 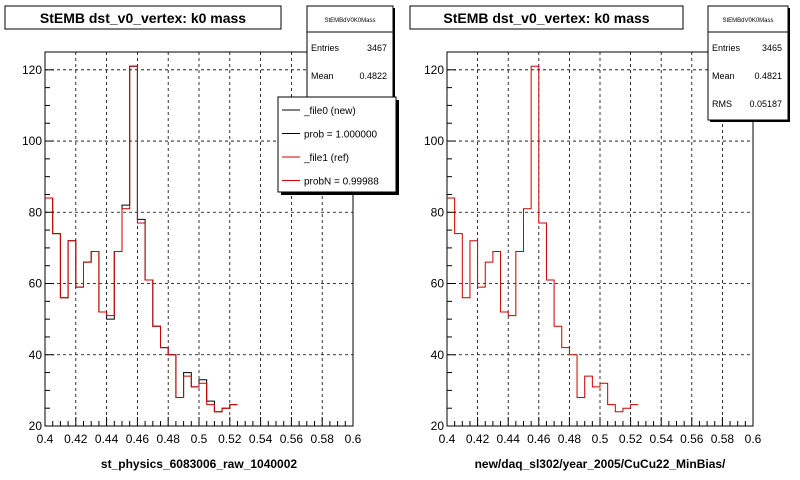 What do you see at coordinates (326, 158) in the screenshot?
I see `legend-entry: _file1 (ref)` at bounding box center [326, 158].